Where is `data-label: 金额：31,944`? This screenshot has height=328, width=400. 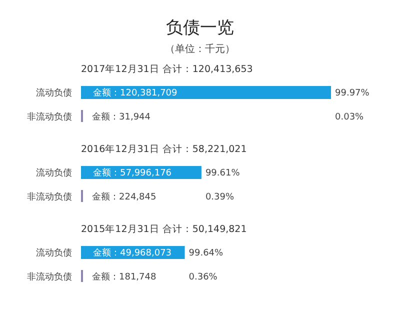 data-label: 金额：31,944 is located at coordinates (121, 117).